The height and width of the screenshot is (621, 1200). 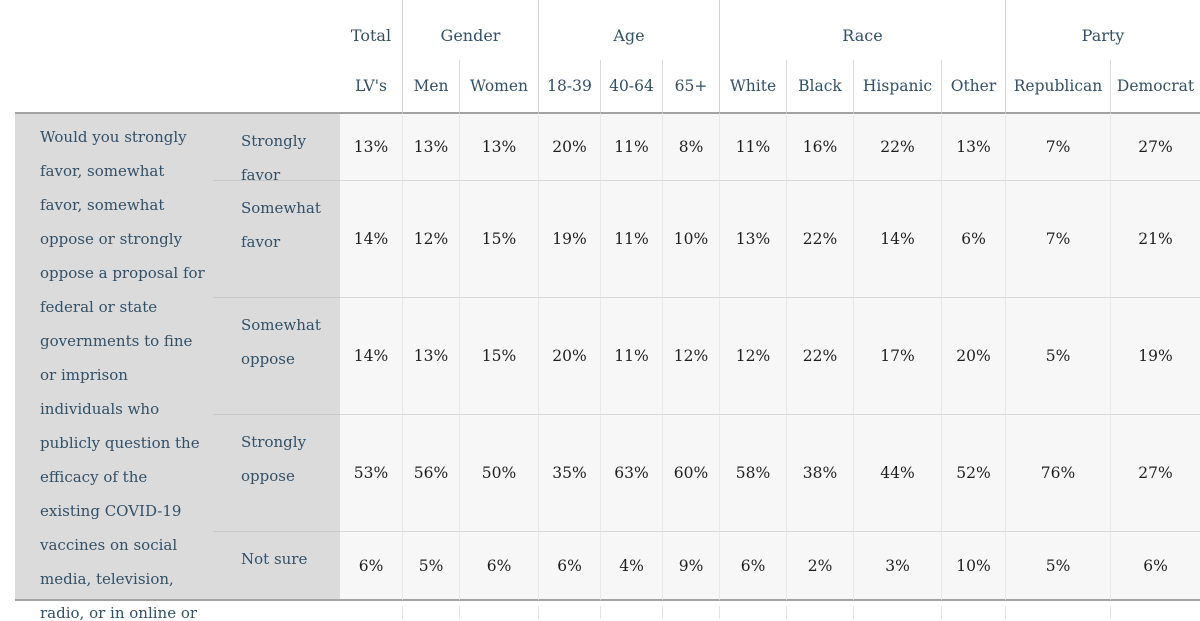 What do you see at coordinates (631, 355) in the screenshot?
I see `data-cell-somewhat-oppose-40-64: 11%` at bounding box center [631, 355].